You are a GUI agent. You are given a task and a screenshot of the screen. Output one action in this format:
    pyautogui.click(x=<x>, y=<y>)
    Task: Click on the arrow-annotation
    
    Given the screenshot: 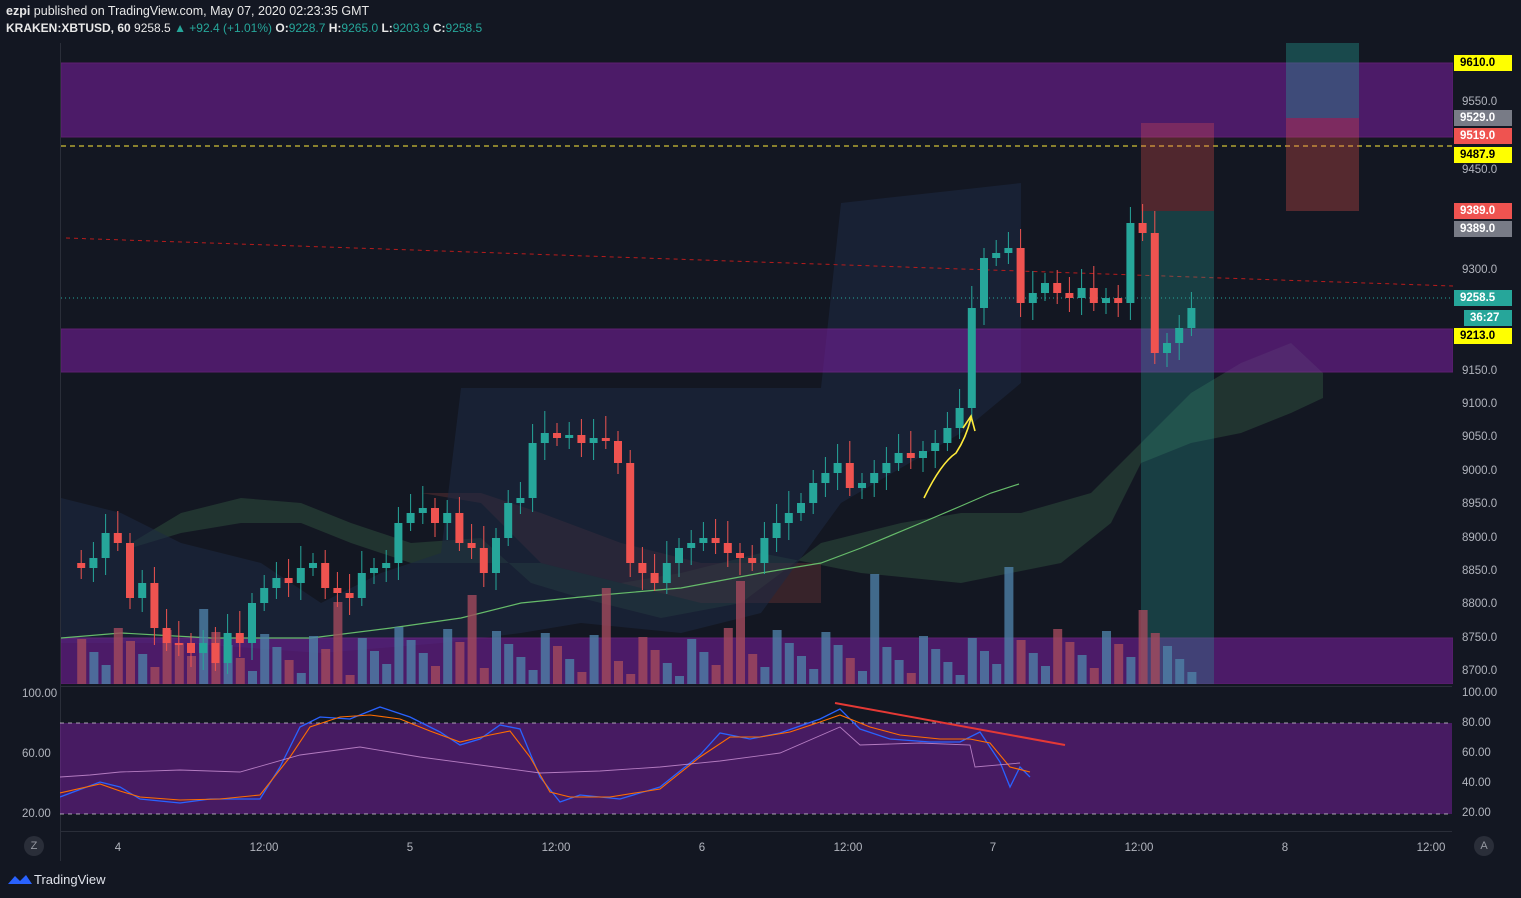 What is the action you would take?
    pyautogui.click(x=949, y=456)
    